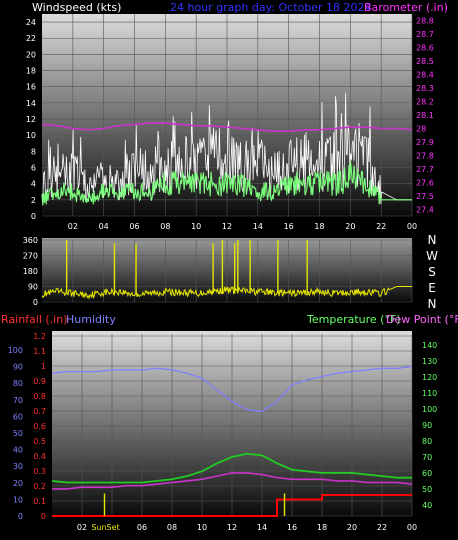  I want to click on barometer-tick-label: 28.6, so click(425, 48).